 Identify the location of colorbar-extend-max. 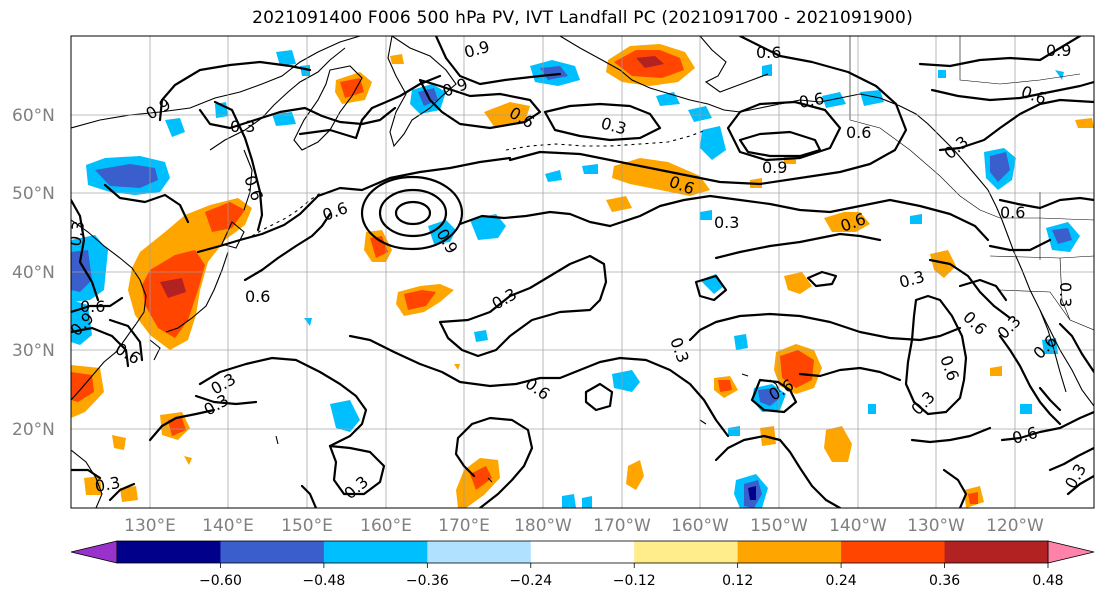
(1071, 552).